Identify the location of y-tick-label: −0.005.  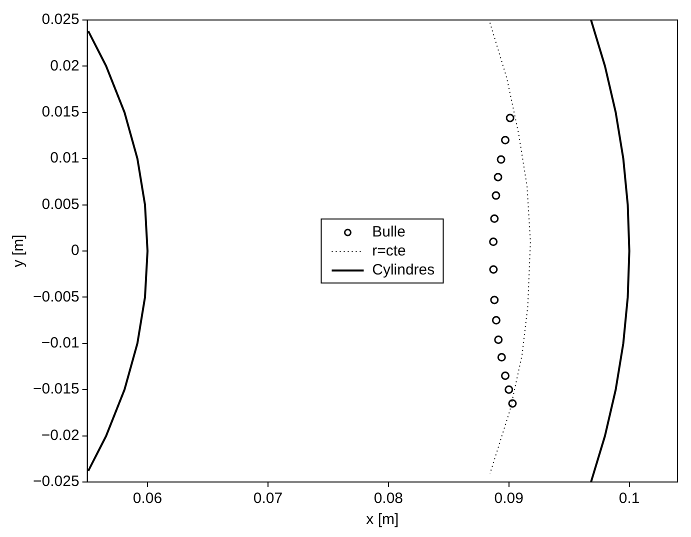
(56, 297).